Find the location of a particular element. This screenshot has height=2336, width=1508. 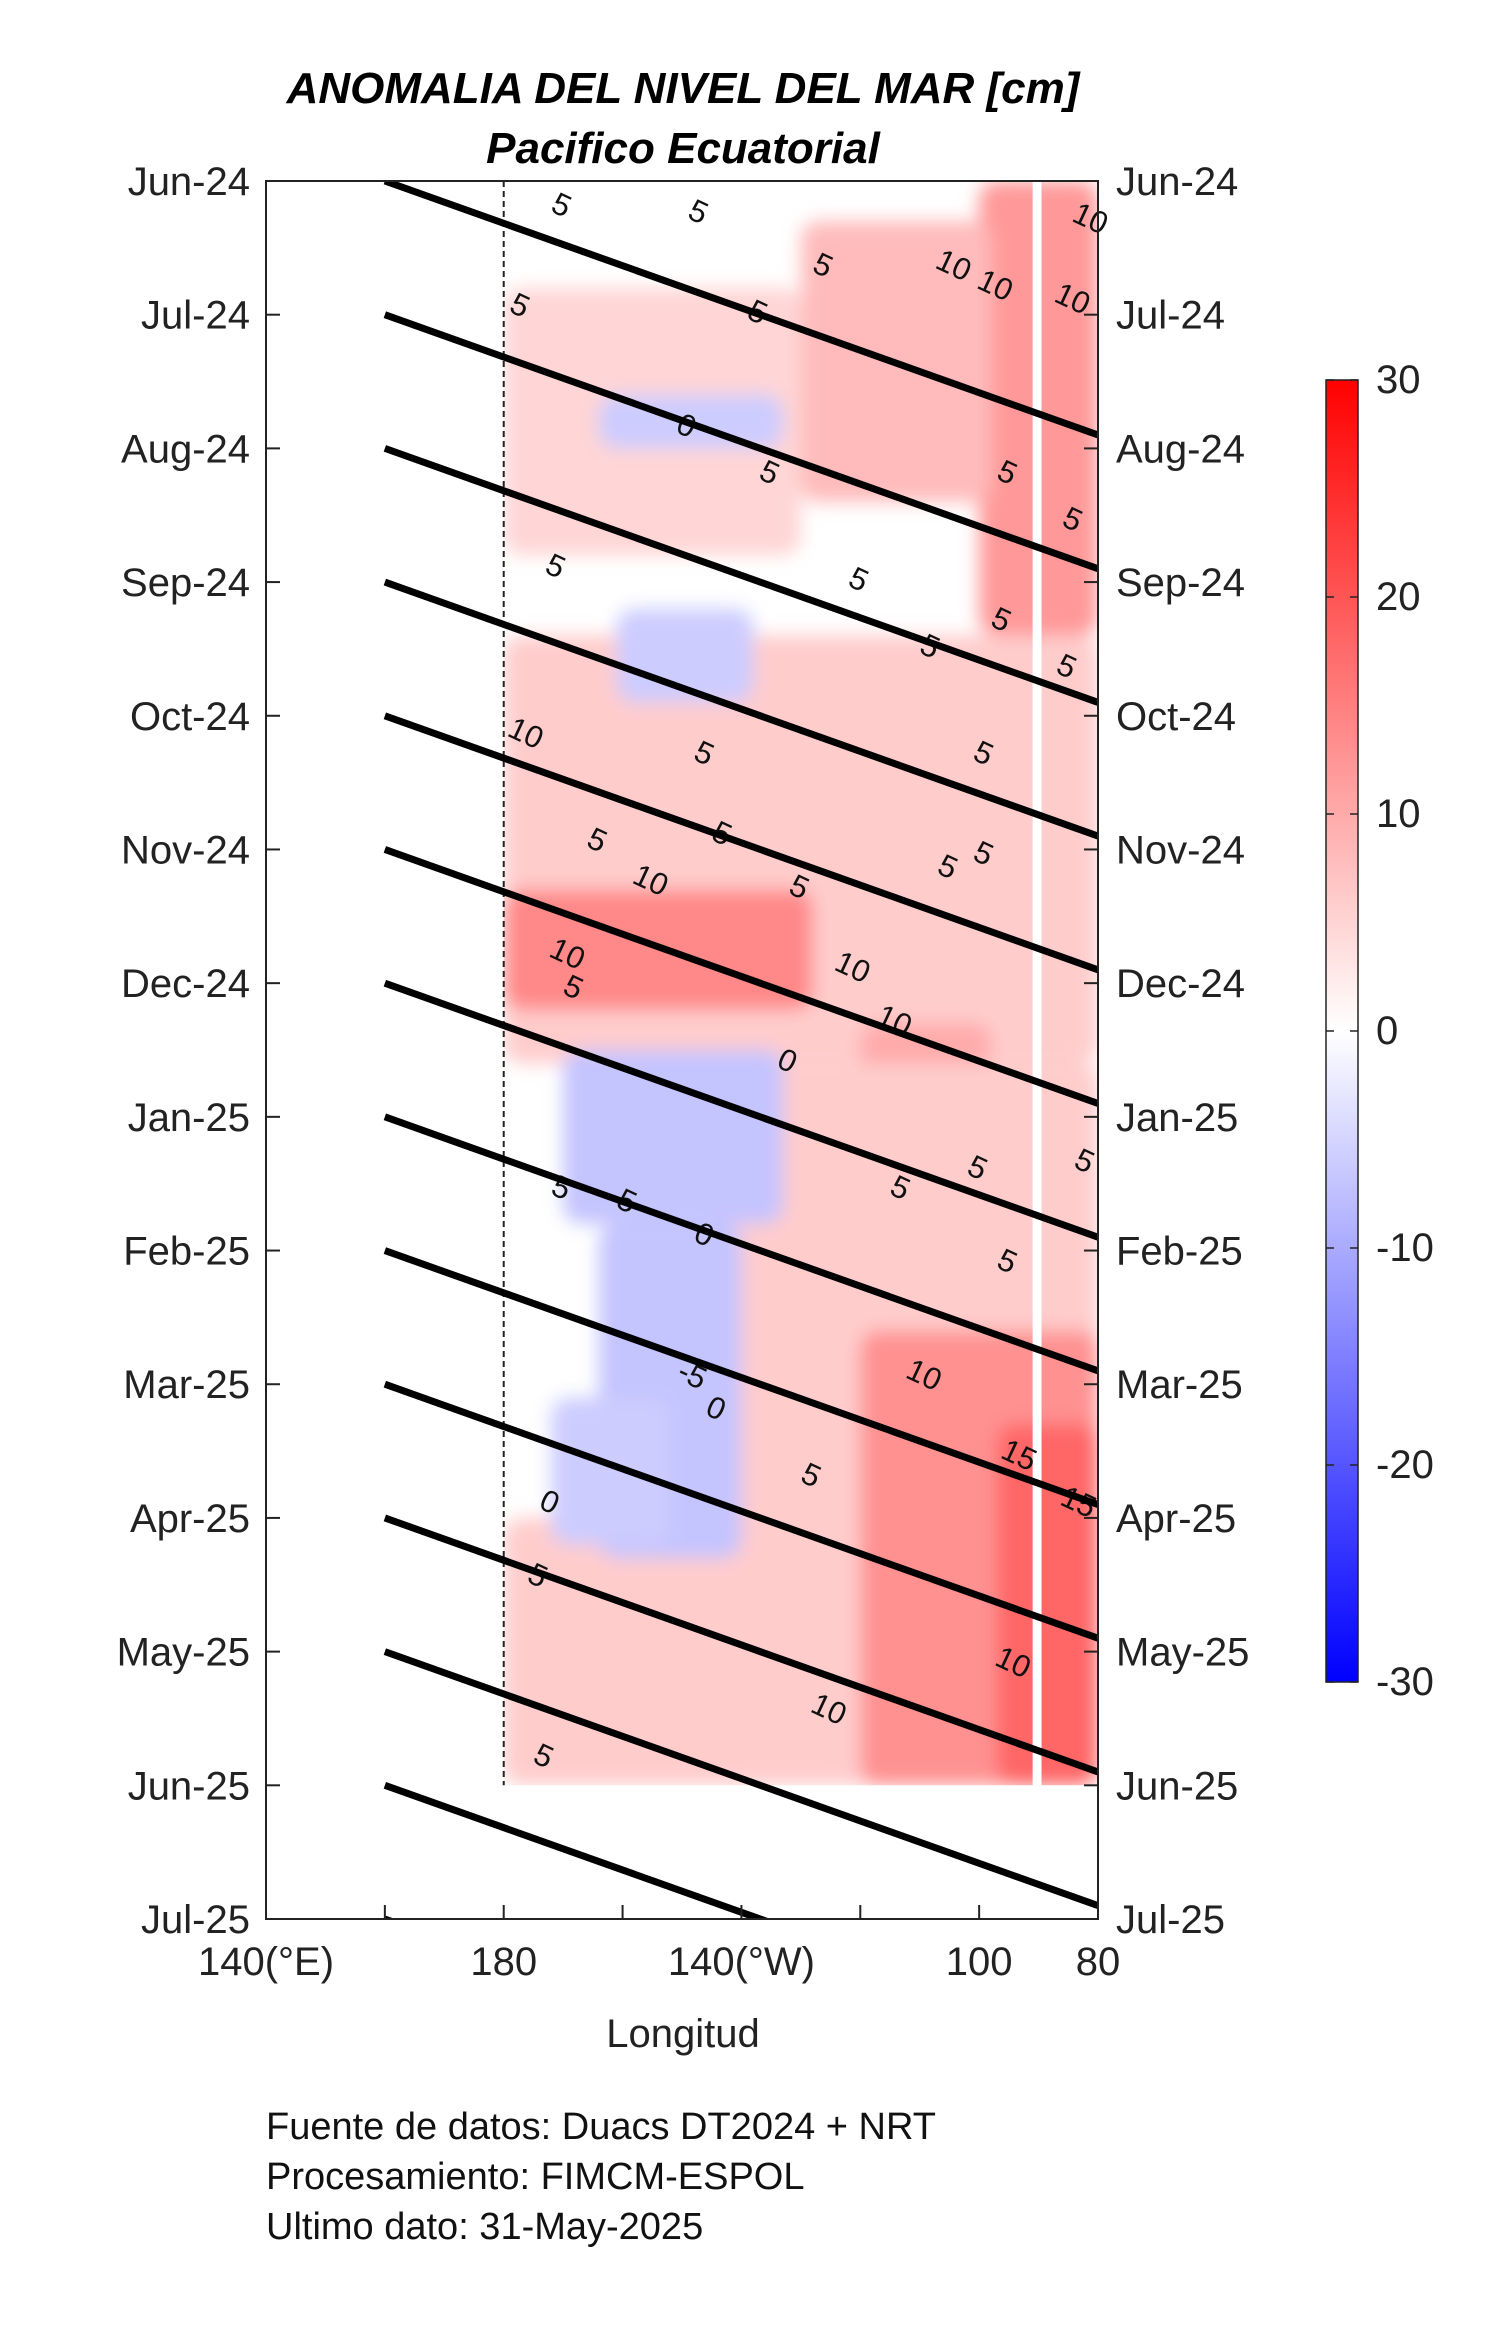

y-tick-label-left: Jan-25 is located at coordinates (189, 1118).